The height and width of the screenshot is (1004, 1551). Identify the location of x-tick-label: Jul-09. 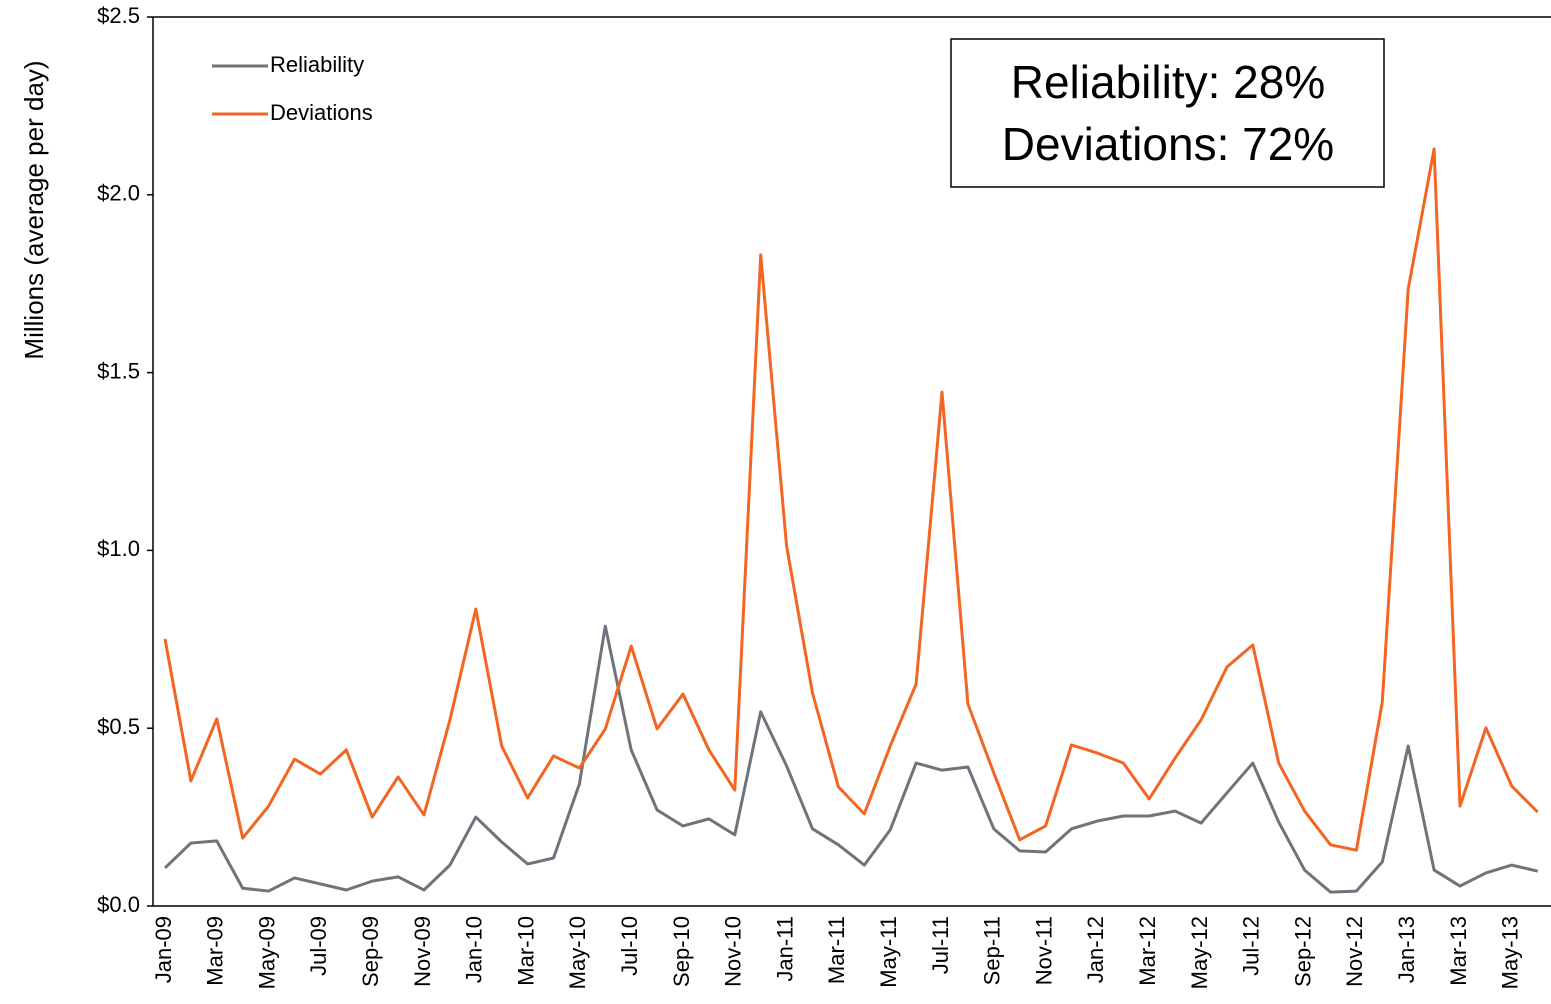
(318, 946).